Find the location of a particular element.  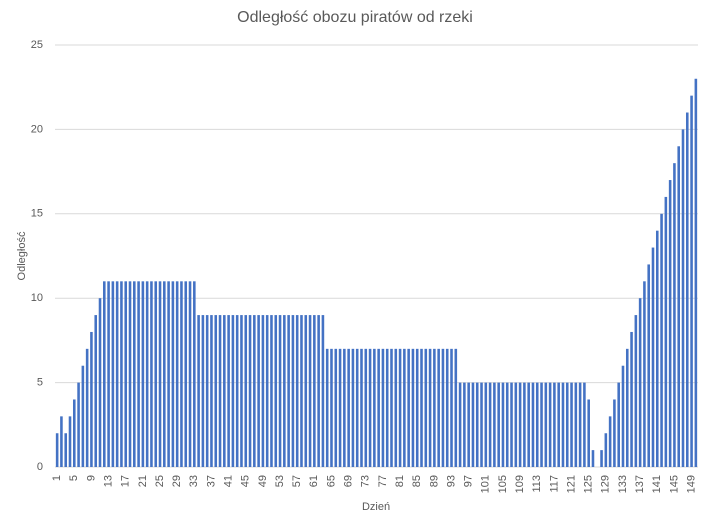

x-tick-label: 121 is located at coordinates (571, 484).